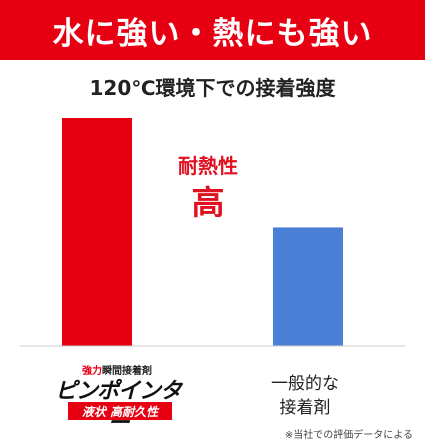 The height and width of the screenshot is (446, 425). What do you see at coordinates (212, 33) in the screenshot?
I see `banner-title: 水に強い・熱にも強い` at bounding box center [212, 33].